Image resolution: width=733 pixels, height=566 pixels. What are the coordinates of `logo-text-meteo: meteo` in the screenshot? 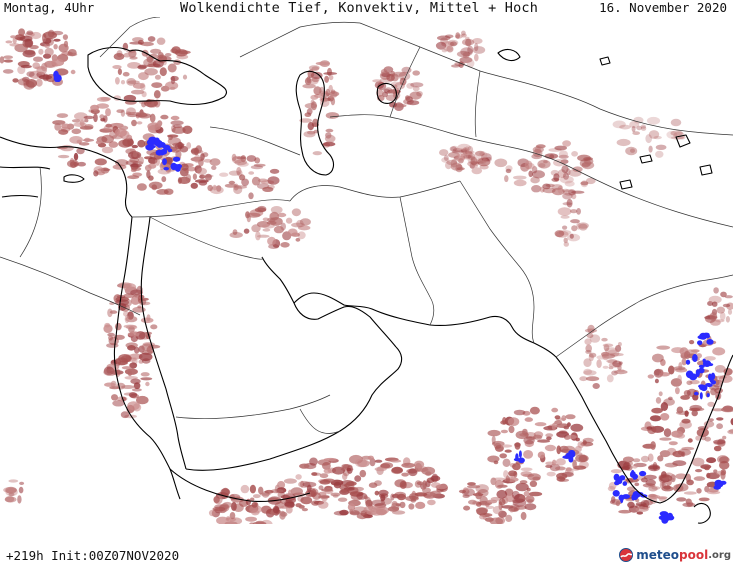 It's located at (658, 555).